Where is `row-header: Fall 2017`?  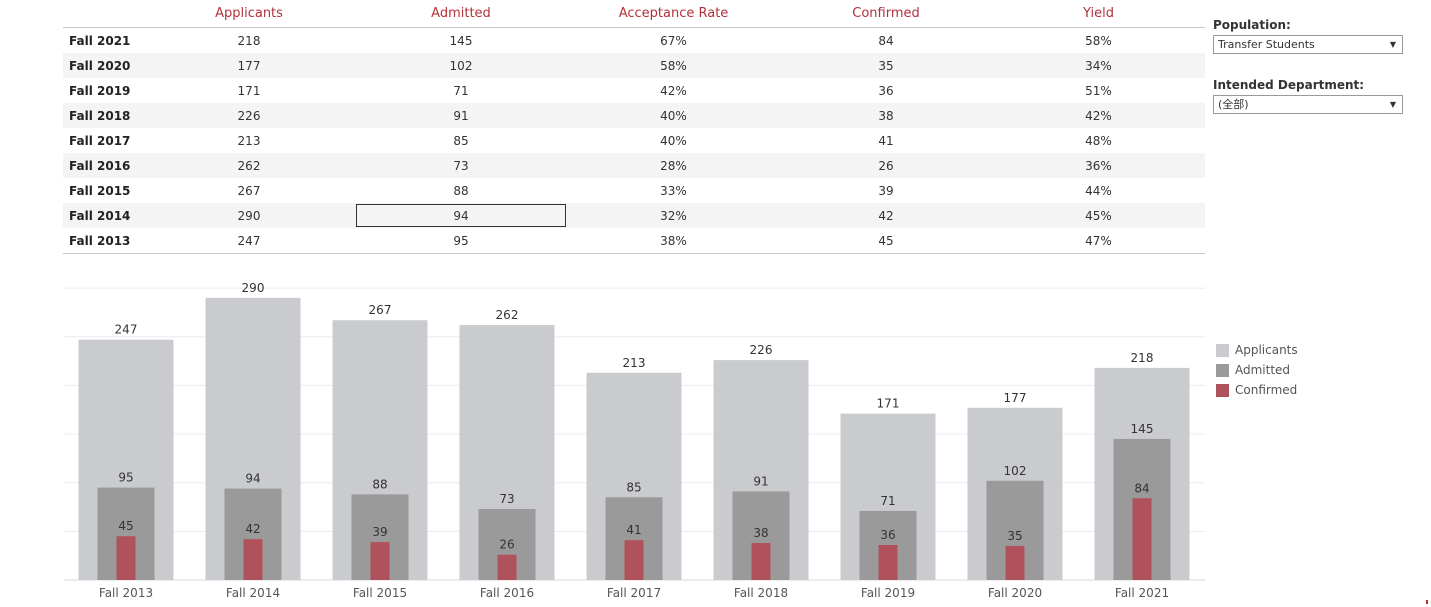
row-header: Fall 2017 is located at coordinates (100, 140).